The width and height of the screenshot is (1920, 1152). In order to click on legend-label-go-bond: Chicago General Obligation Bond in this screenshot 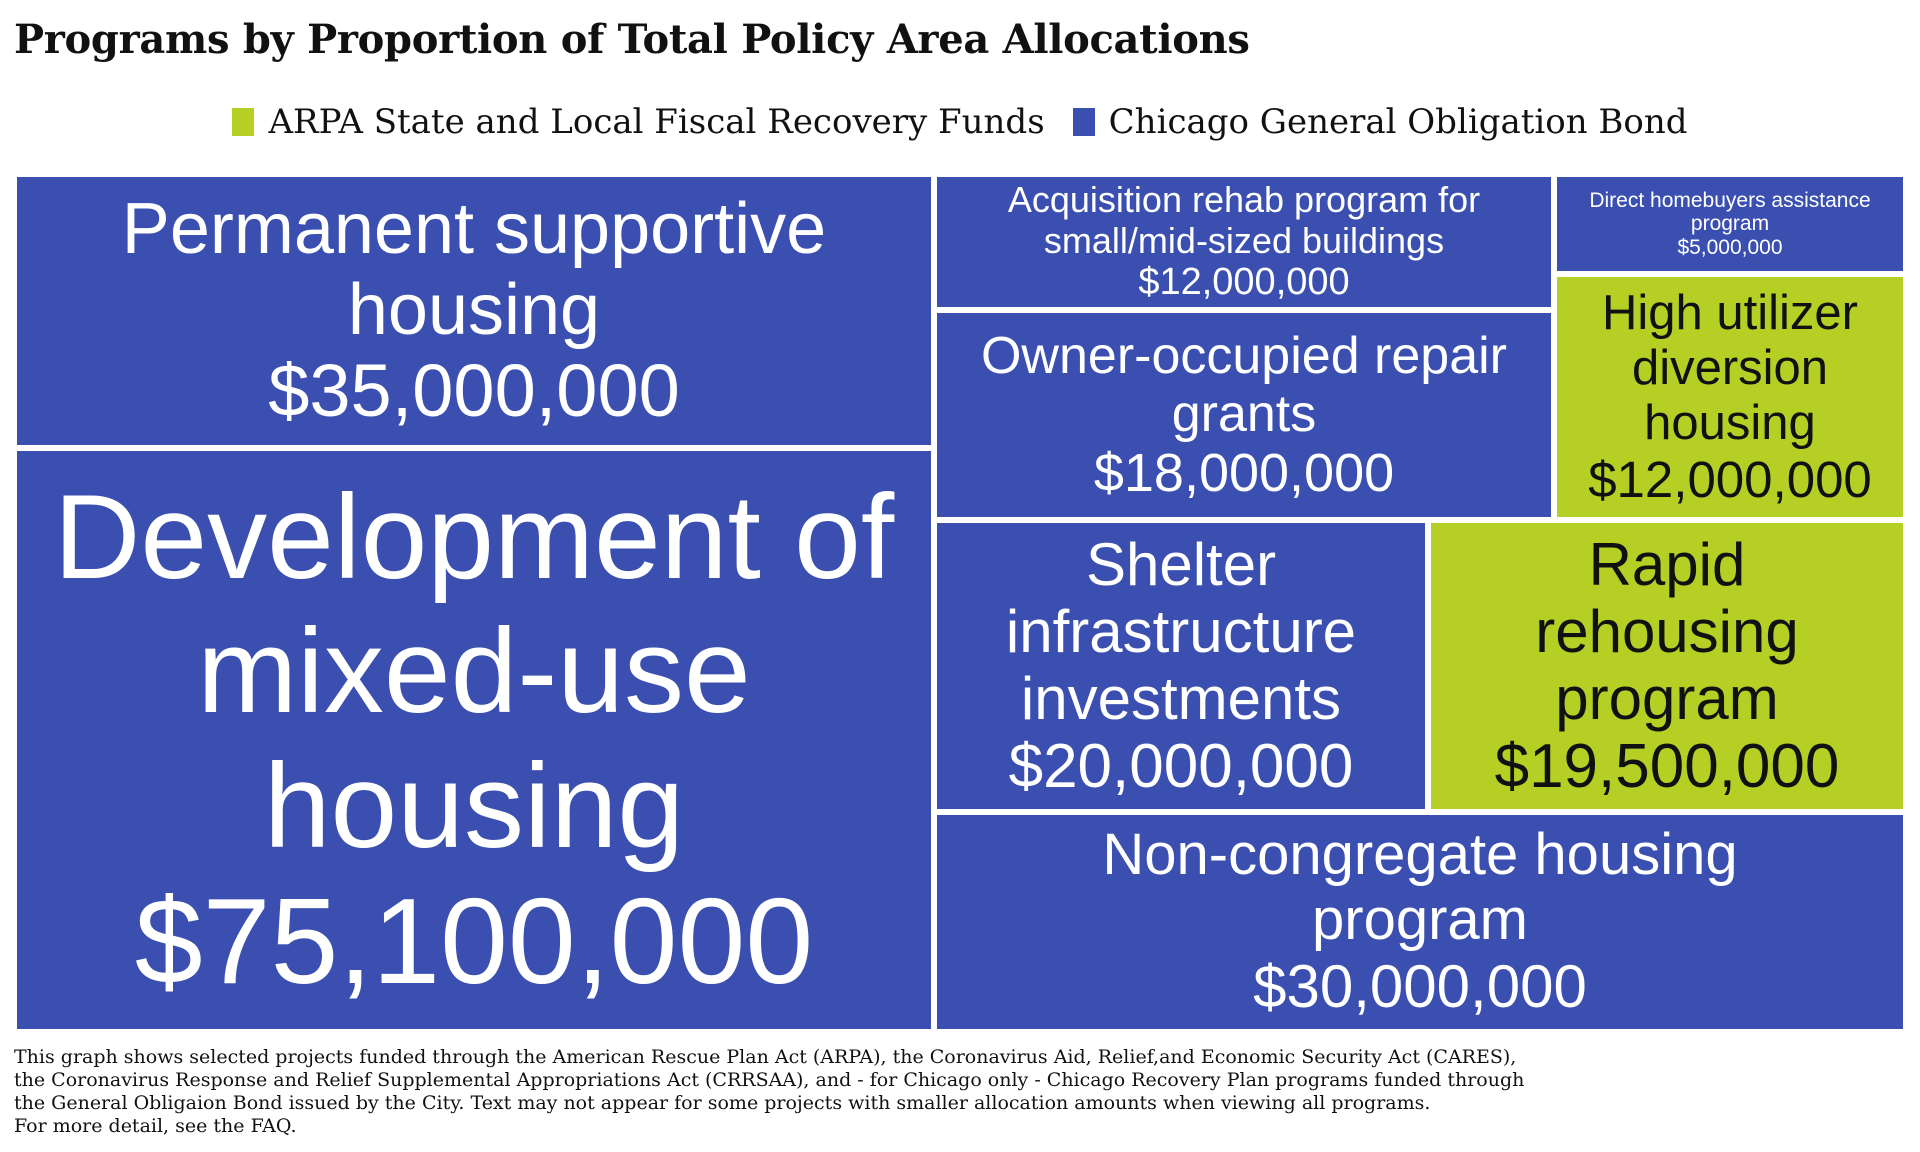, I will do `click(1398, 122)`.